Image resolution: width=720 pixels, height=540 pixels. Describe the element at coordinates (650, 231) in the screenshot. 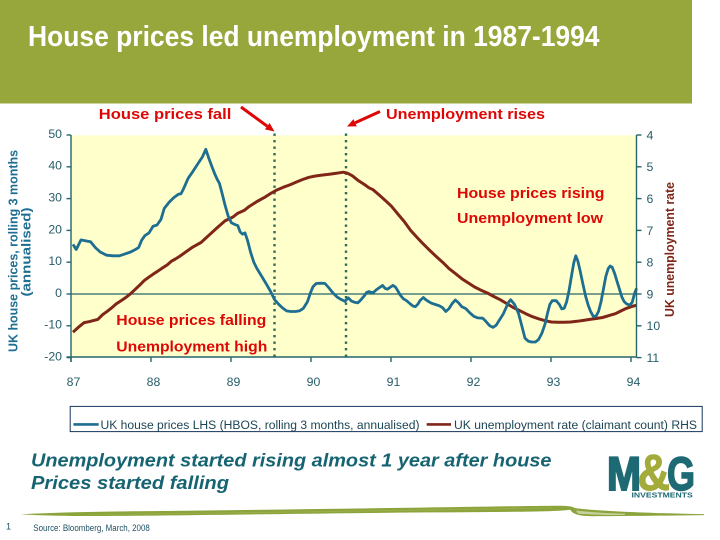

I see `svg-text: 7` at that location.